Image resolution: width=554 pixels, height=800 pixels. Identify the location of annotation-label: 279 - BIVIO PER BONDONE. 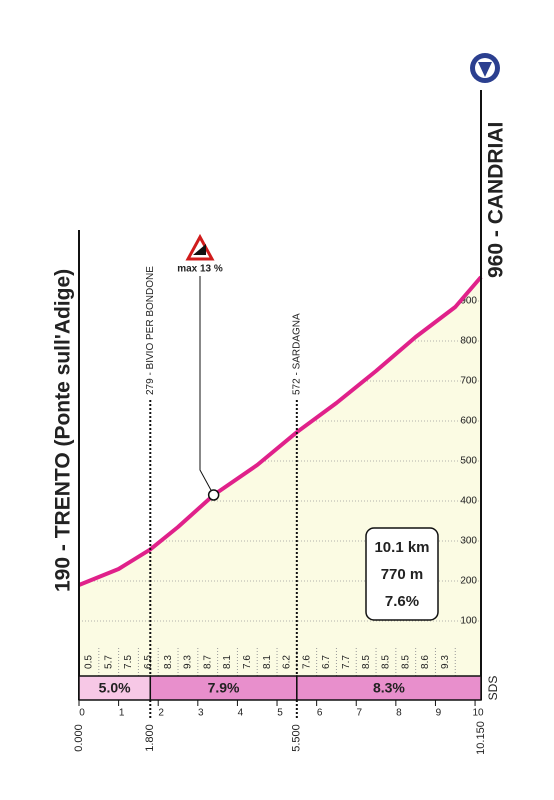
(150, 330).